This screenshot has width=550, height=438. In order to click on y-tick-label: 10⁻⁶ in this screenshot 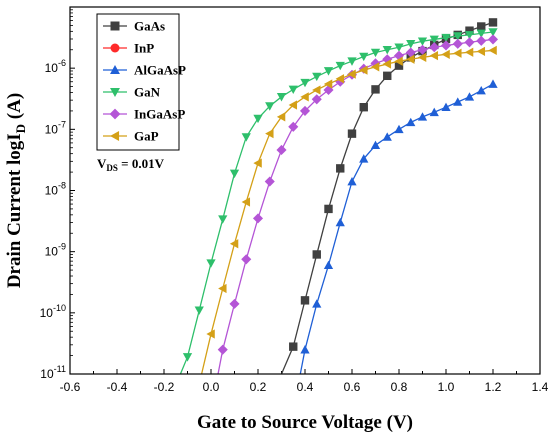, I will do `click(55, 66)`.